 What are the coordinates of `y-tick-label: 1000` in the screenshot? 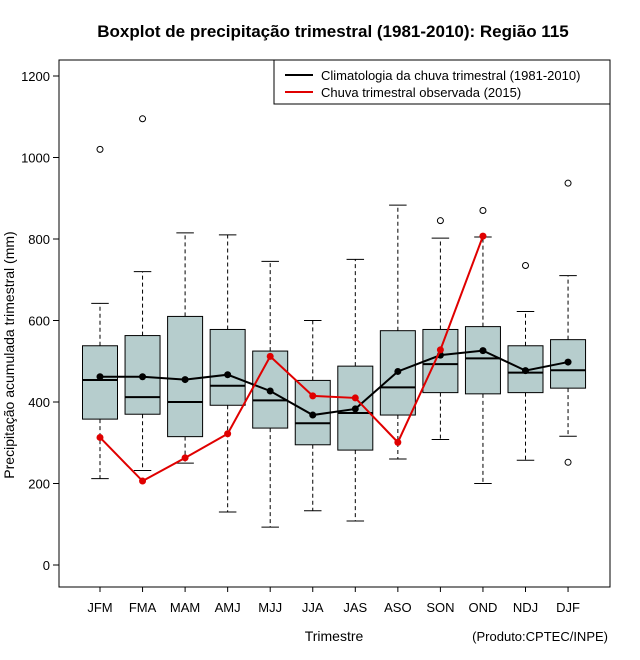 It's located at (35, 158).